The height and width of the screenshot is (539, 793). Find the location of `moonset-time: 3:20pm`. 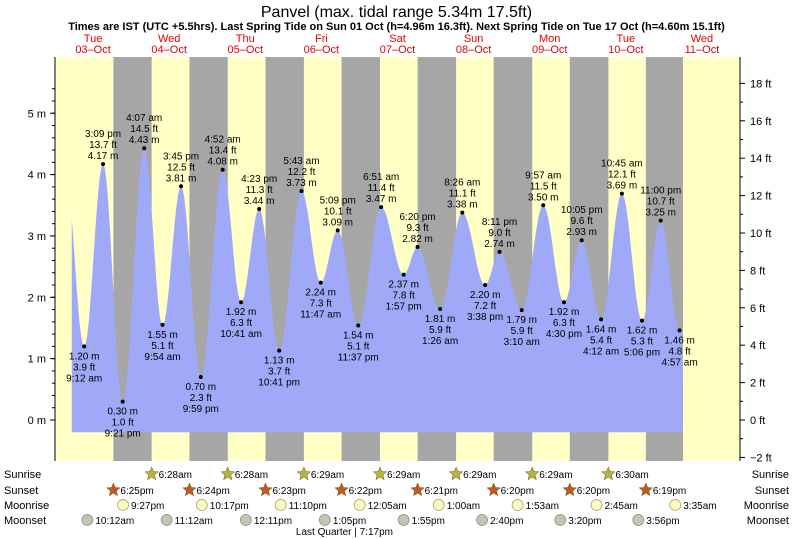

moonset-time: 3:20pm is located at coordinates (584, 521).